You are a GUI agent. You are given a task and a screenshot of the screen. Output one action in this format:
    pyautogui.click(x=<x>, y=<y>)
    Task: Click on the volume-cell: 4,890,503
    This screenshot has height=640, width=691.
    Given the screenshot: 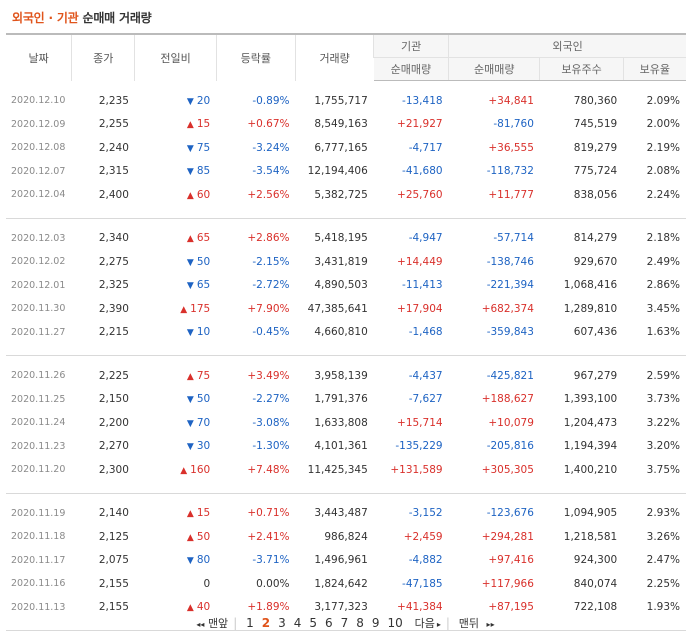 What is the action you would take?
    pyautogui.click(x=341, y=285)
    